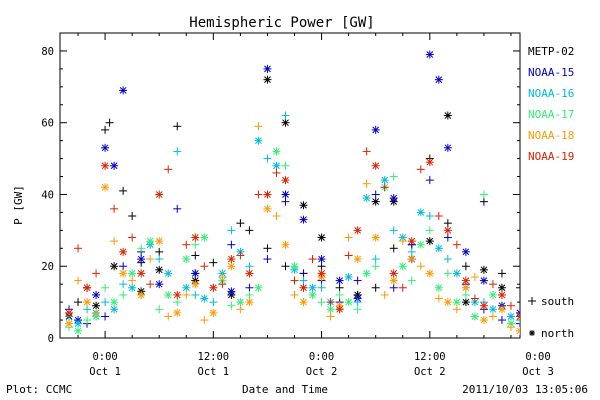 This screenshot has width=600, height=400. What do you see at coordinates (551, 333) in the screenshot?
I see `marker-legend-north: north` at bounding box center [551, 333].